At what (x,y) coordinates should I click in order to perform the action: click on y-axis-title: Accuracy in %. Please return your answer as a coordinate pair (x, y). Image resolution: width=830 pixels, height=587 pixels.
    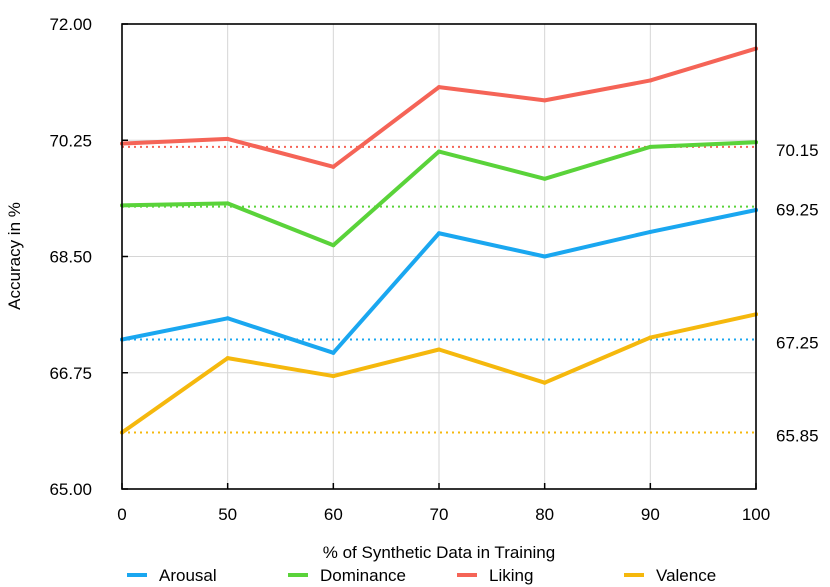
    Looking at the image, I should click on (14, 256).